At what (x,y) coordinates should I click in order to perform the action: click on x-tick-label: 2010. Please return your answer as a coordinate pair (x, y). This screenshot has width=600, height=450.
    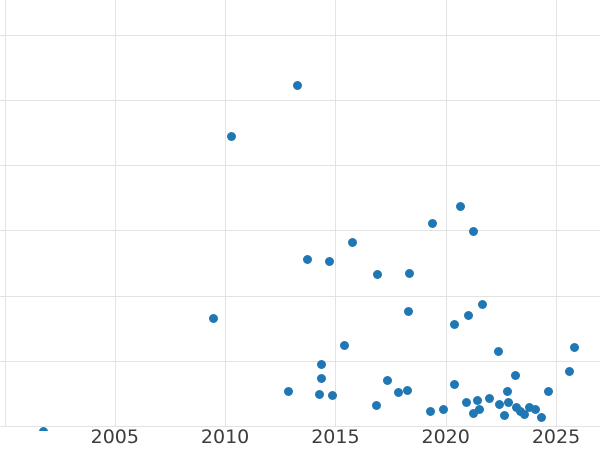
    Looking at the image, I should click on (225, 437).